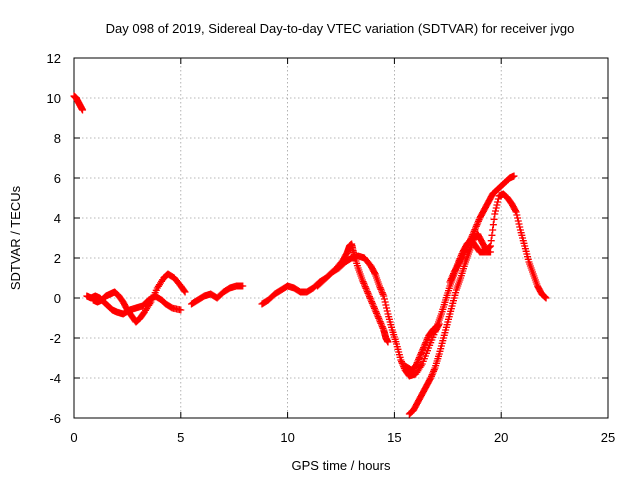 Image resolution: width=640 pixels, height=480 pixels. I want to click on y-tick-label: 12, so click(54, 58).